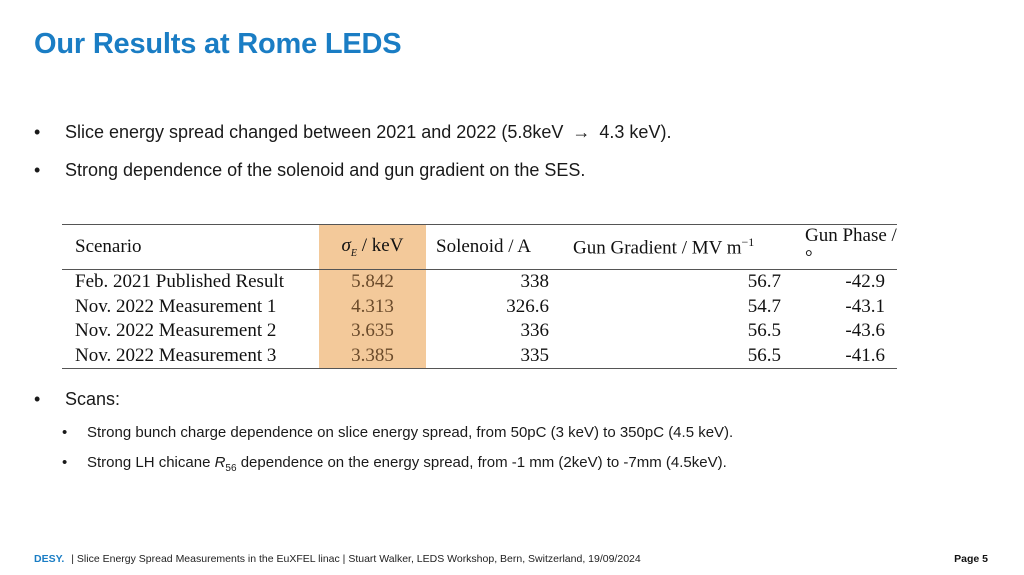 This screenshot has width=1024, height=575. What do you see at coordinates (180, 282) in the screenshot?
I see `cell-scenario: Feb. 2021 Published Result` at bounding box center [180, 282].